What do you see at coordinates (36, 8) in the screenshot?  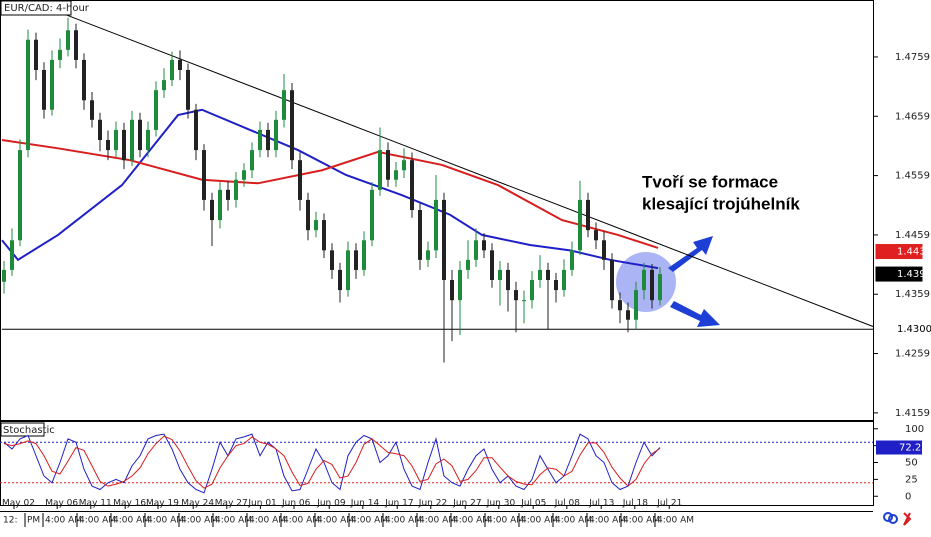 I see `title-box` at bounding box center [36, 8].